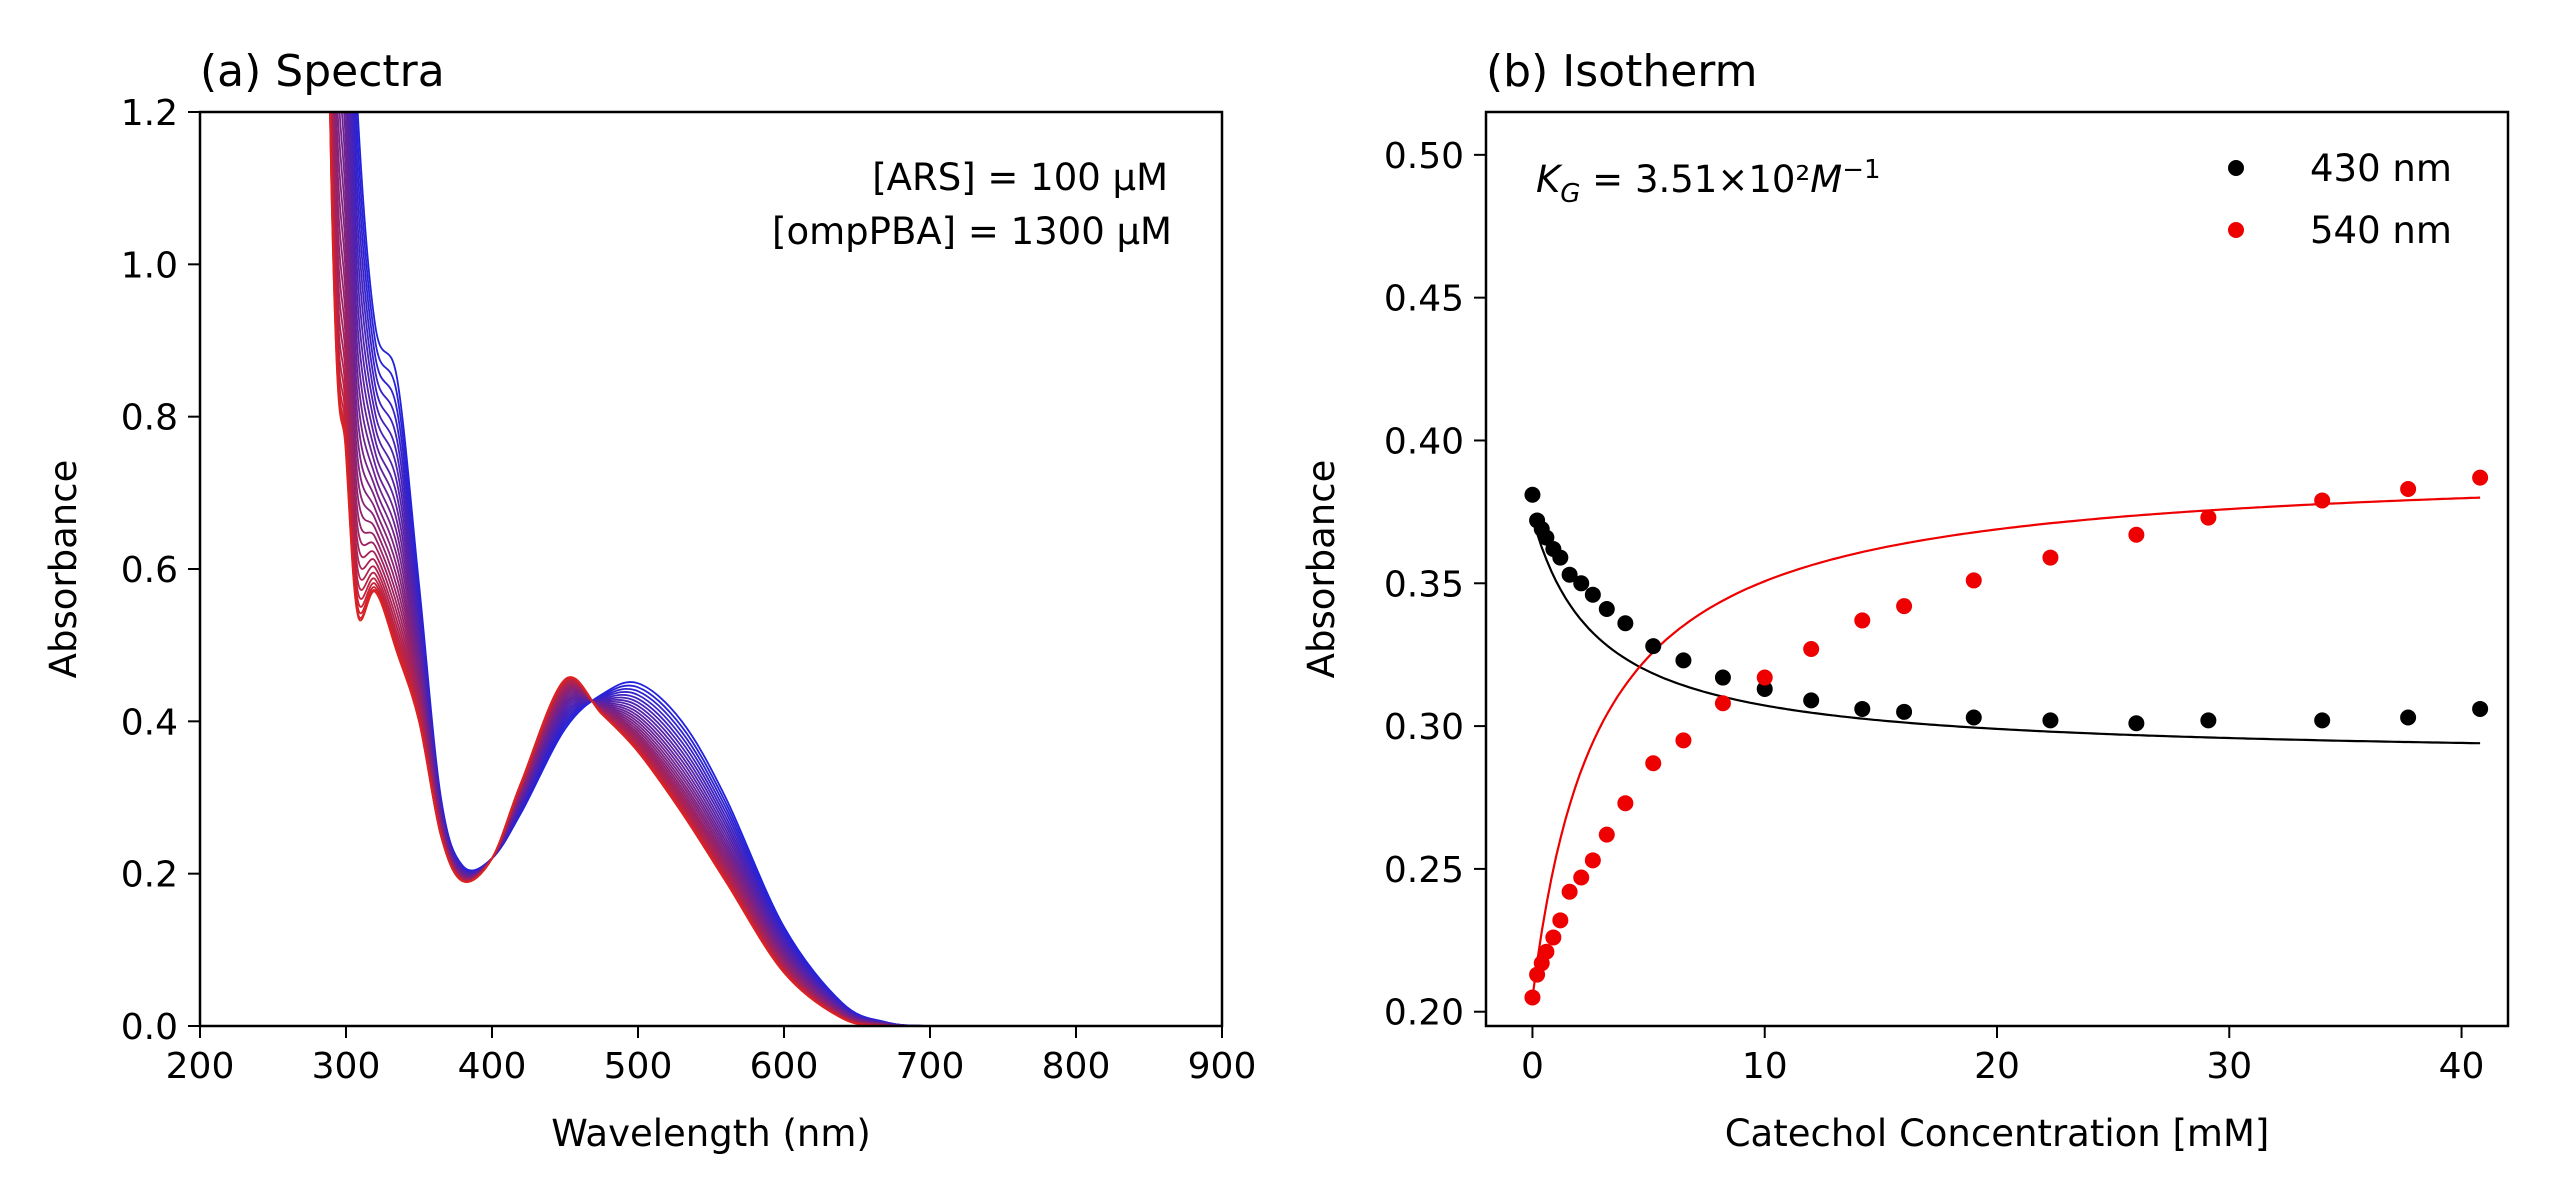  Describe the element at coordinates (149, 570) in the screenshot. I see `spectra-y-tick-label: 0.6` at that location.